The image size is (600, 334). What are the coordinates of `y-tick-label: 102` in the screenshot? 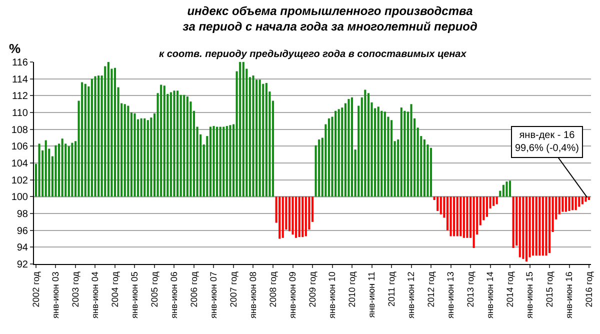 It's located at (19, 180).